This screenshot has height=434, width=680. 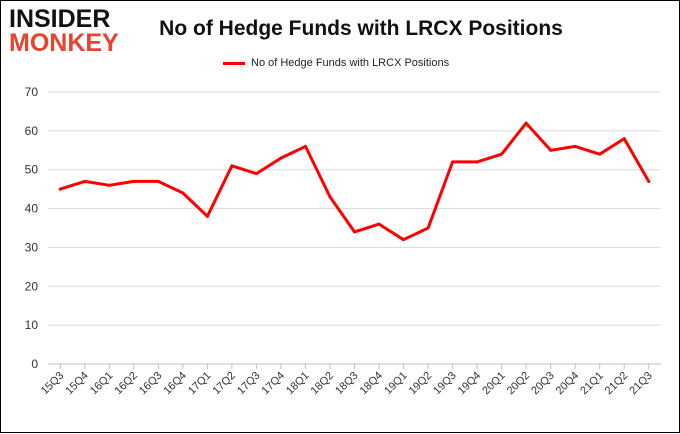 I want to click on y-tick-label: 40, so click(x=32, y=209).